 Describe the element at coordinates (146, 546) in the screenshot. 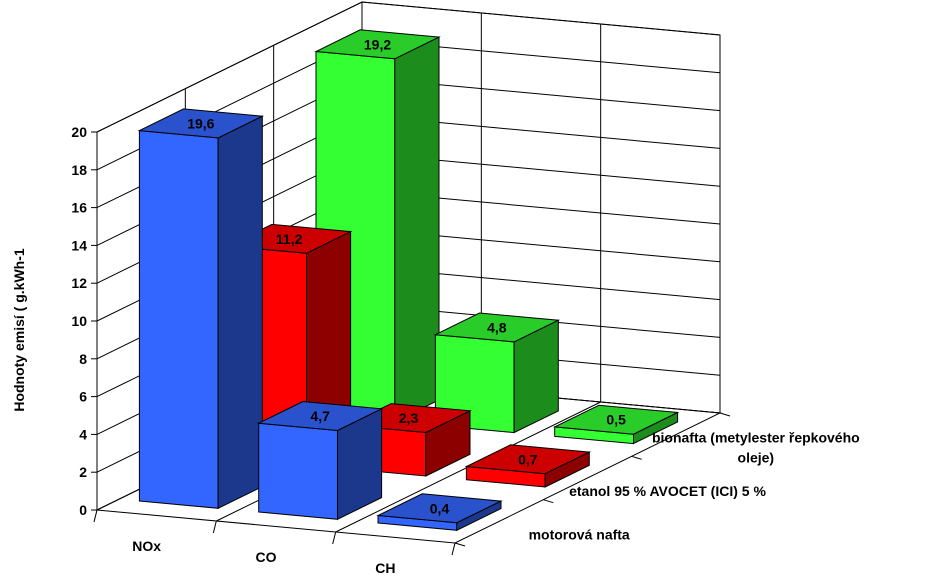

I see `category-label: NOx` at that location.